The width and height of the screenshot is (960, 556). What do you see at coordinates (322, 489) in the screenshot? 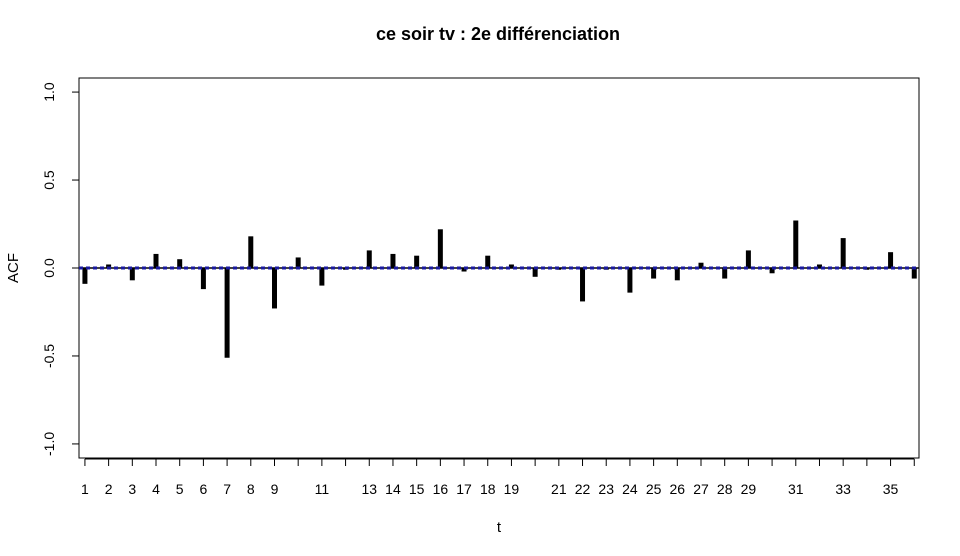
I see `x-tick-label: 11` at bounding box center [322, 489].